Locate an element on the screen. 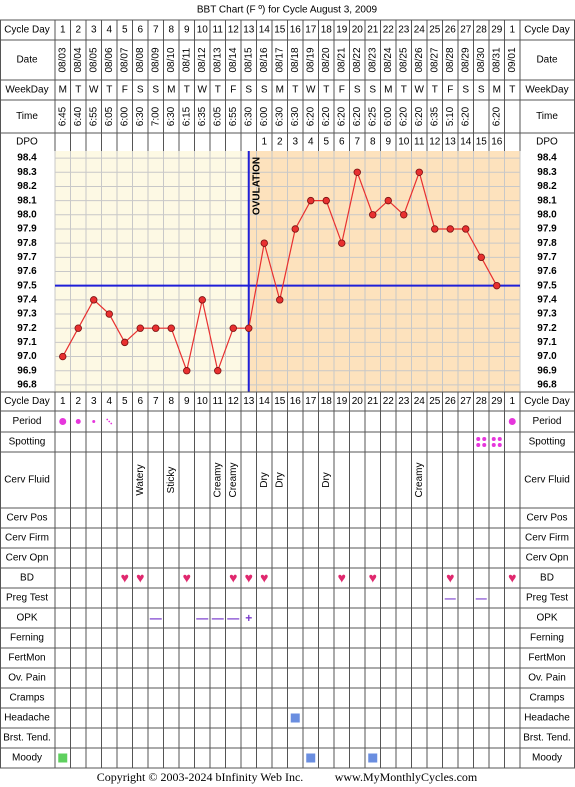 This screenshot has width=575, height=787. date: 08/25 is located at coordinates (403, 59).